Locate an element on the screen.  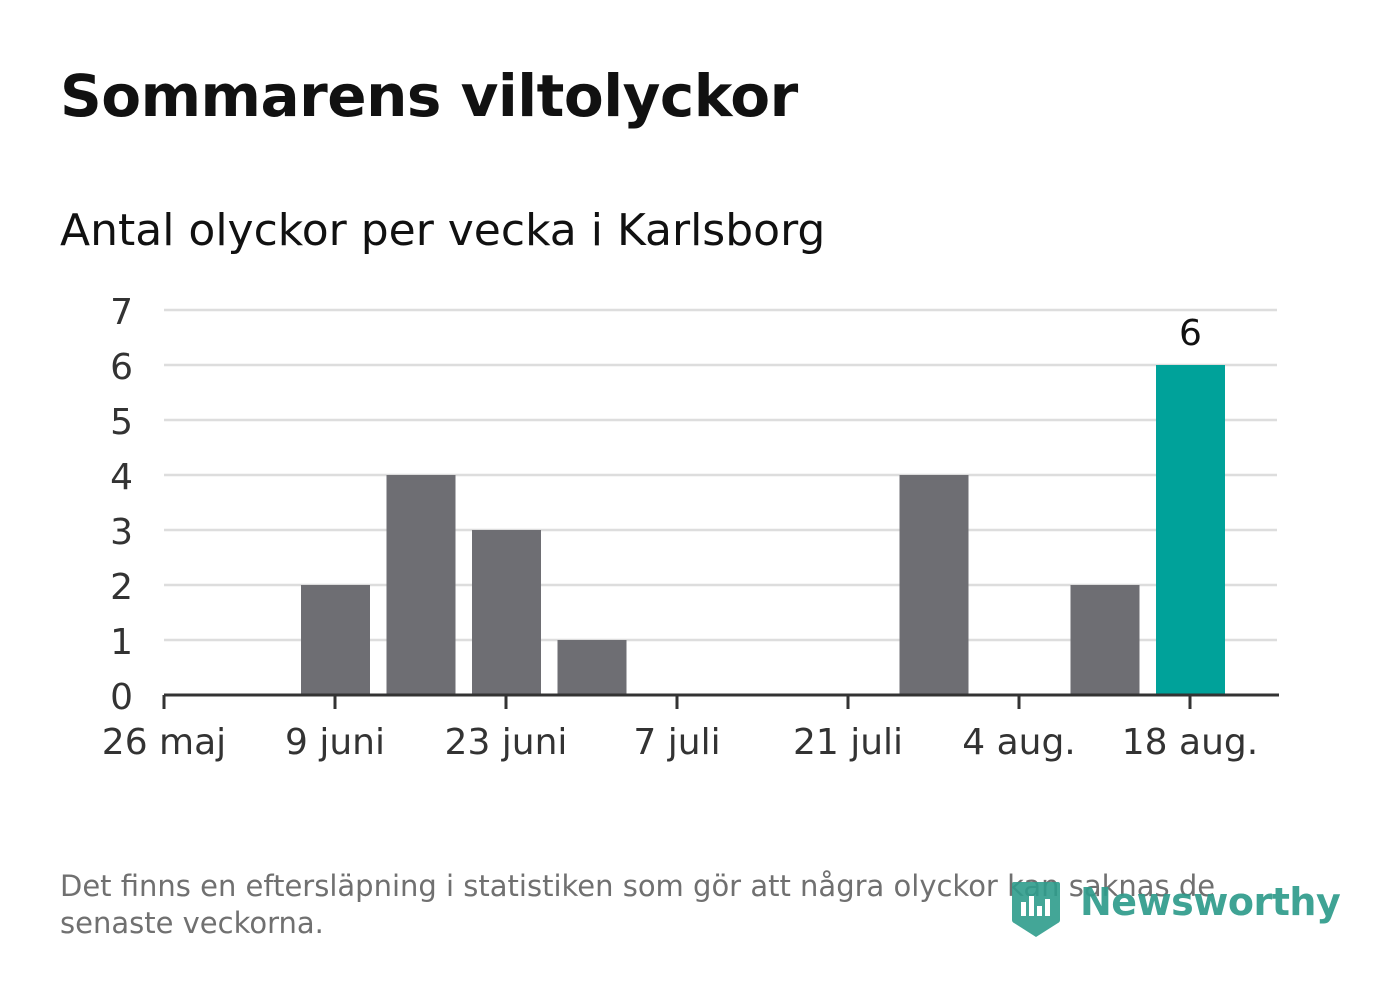
chart-title: Sommarens viltolyckor is located at coordinates (429, 96).